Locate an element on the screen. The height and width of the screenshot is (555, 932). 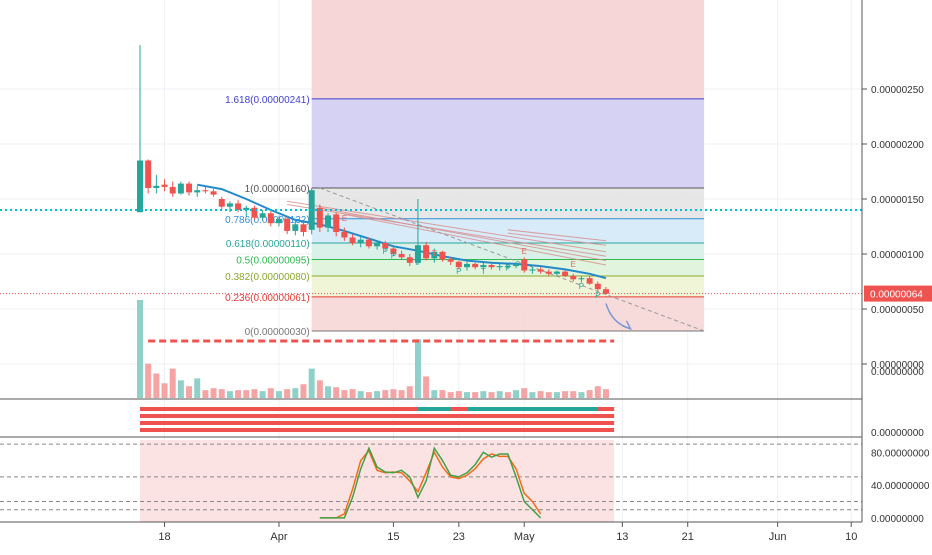
indicator-letter-1: P is located at coordinates (385, 251).